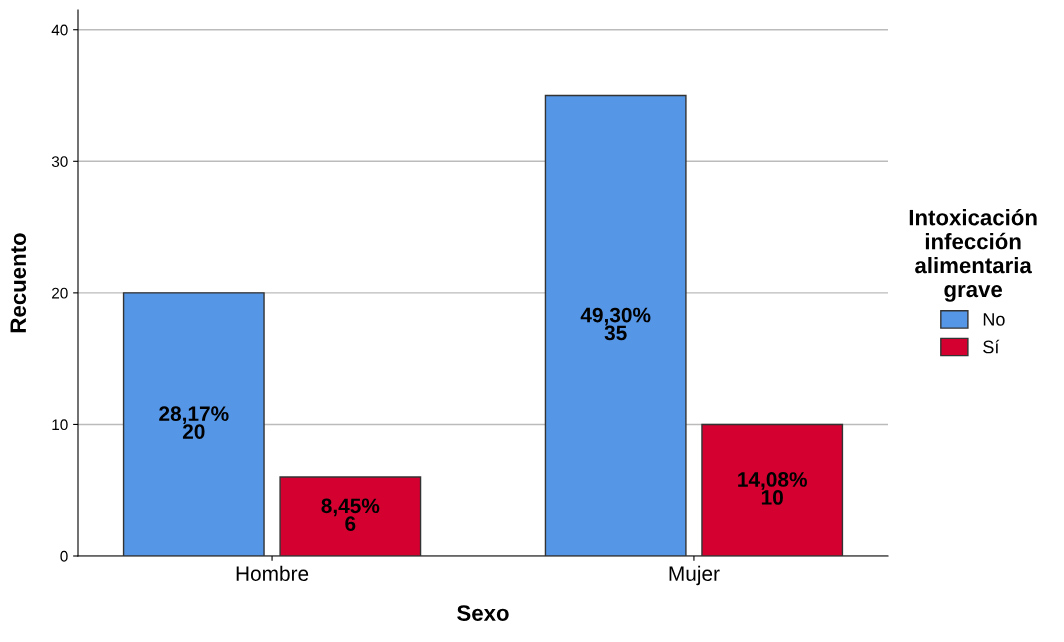  I want to click on x-tick-label: Hombre, so click(272, 573).